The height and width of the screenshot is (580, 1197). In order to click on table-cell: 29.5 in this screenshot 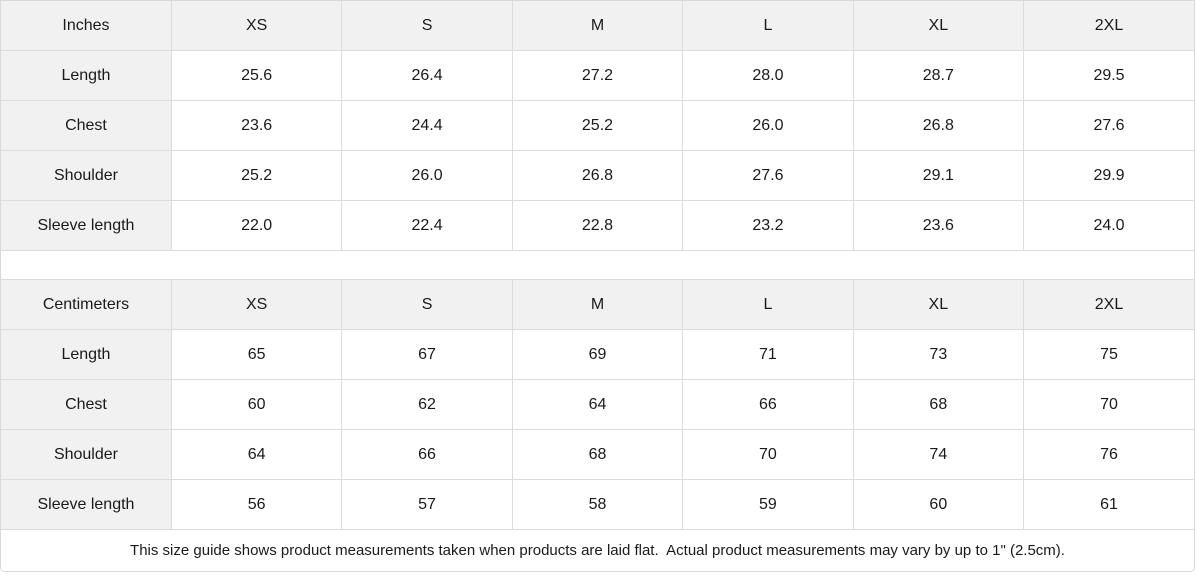, I will do `click(1108, 75)`.